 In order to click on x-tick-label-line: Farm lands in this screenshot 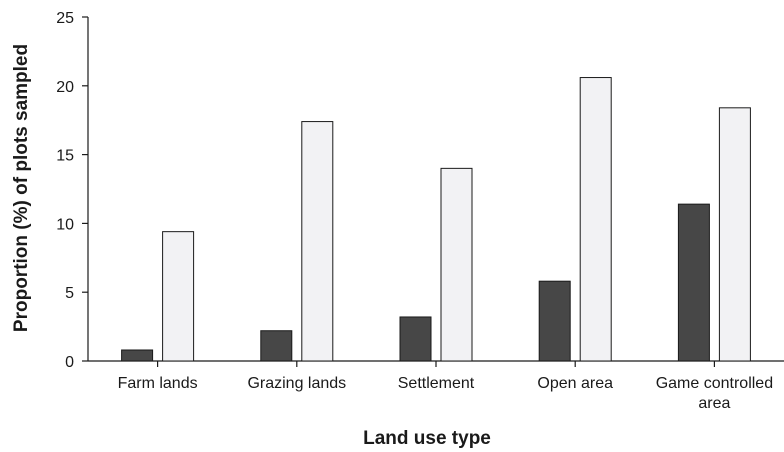, I will do `click(158, 383)`.